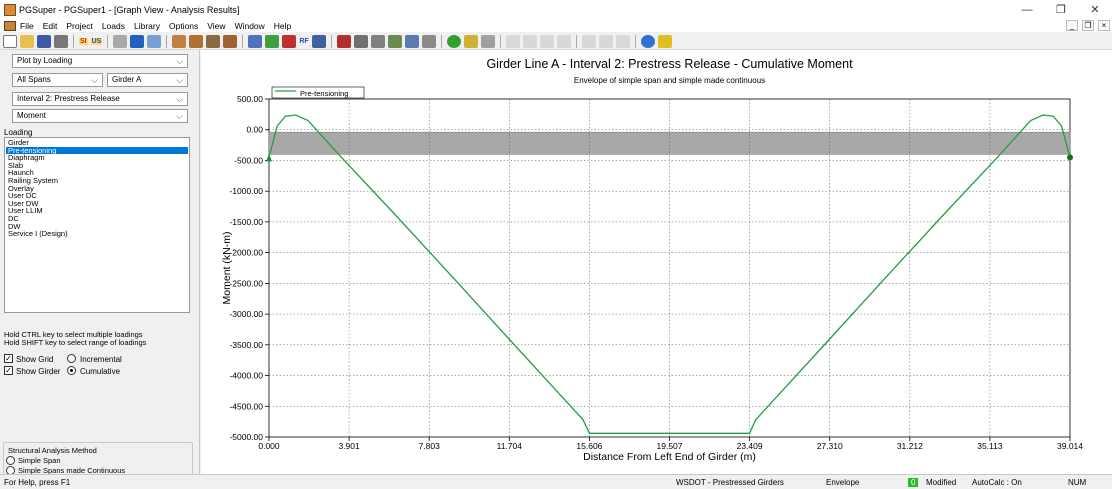  What do you see at coordinates (1104, 25) in the screenshot?
I see `mdi-close-button: ×` at bounding box center [1104, 25].